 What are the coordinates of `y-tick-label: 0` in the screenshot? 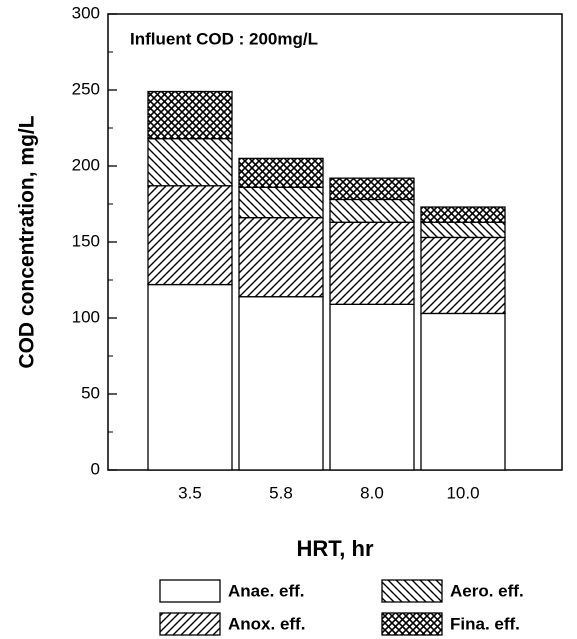 It's located at (95, 468).